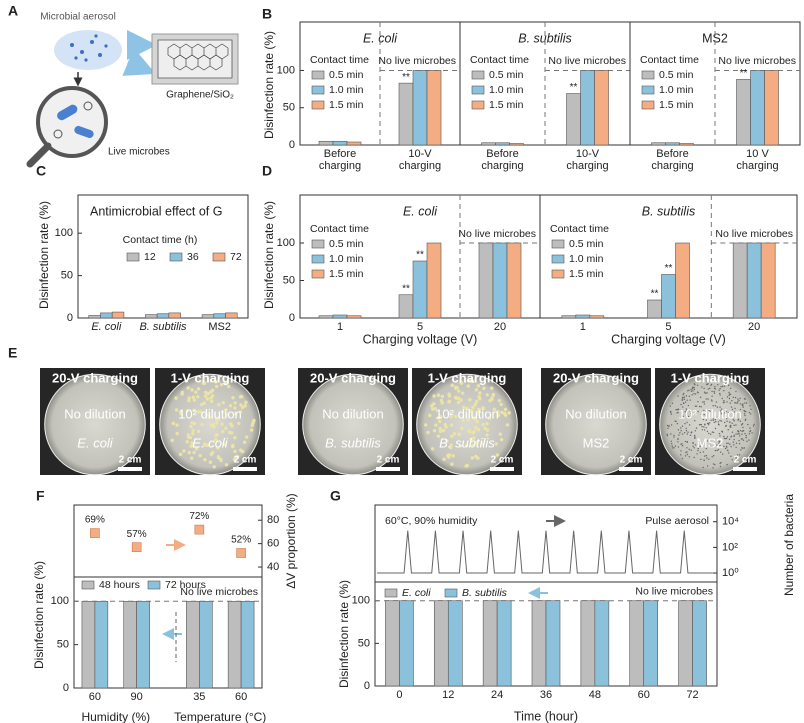 The width and height of the screenshot is (804, 723). What do you see at coordinates (220, 716) in the screenshot?
I see `group-label: Temperature (°C)` at bounding box center [220, 716].